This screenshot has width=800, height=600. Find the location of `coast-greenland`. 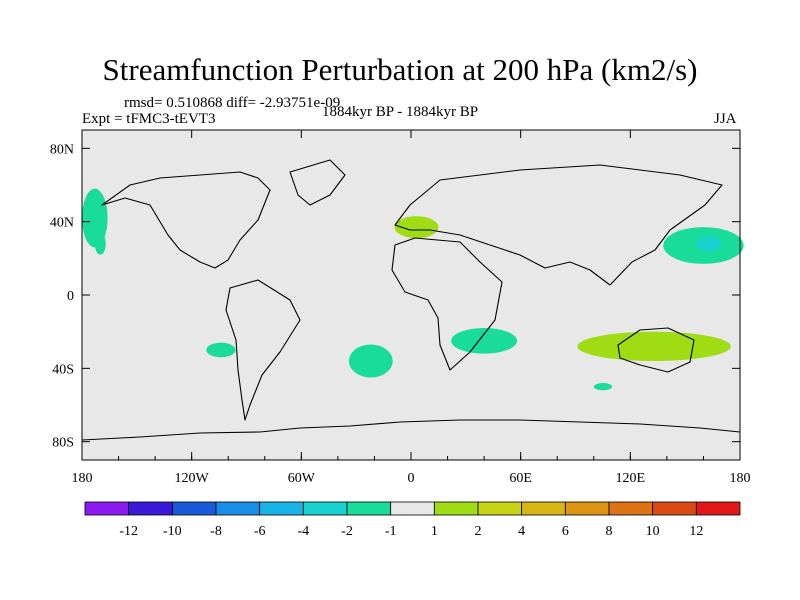

coast-greenland is located at coordinates (317, 182).